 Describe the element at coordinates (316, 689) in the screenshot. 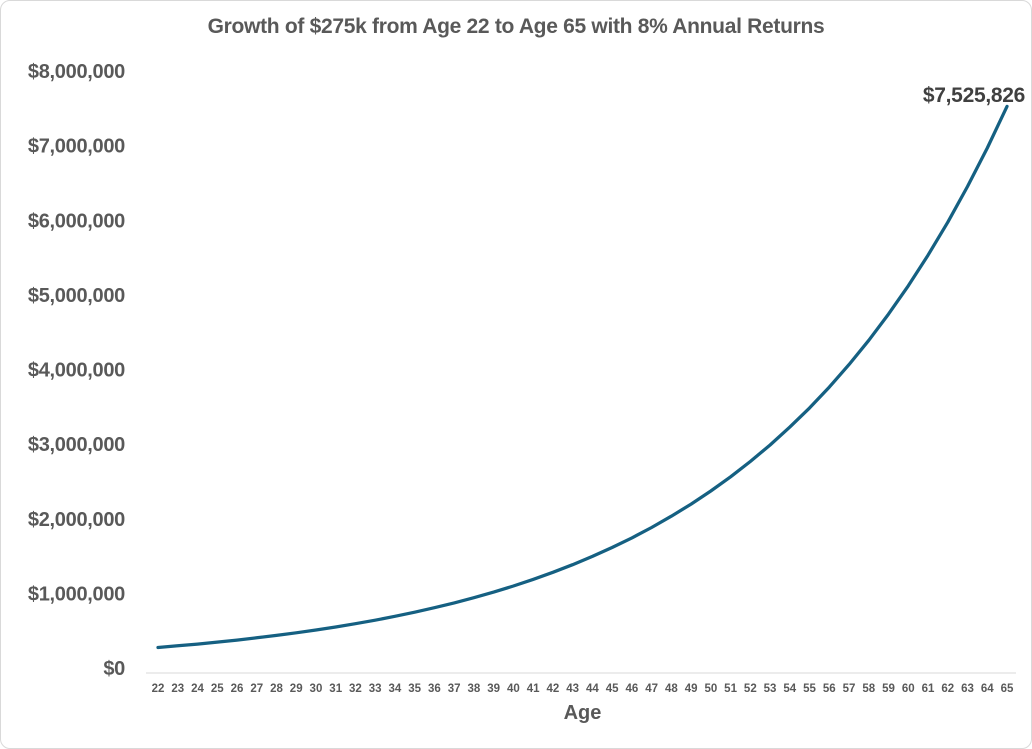

I see `x-axis-tick-label: 30` at that location.